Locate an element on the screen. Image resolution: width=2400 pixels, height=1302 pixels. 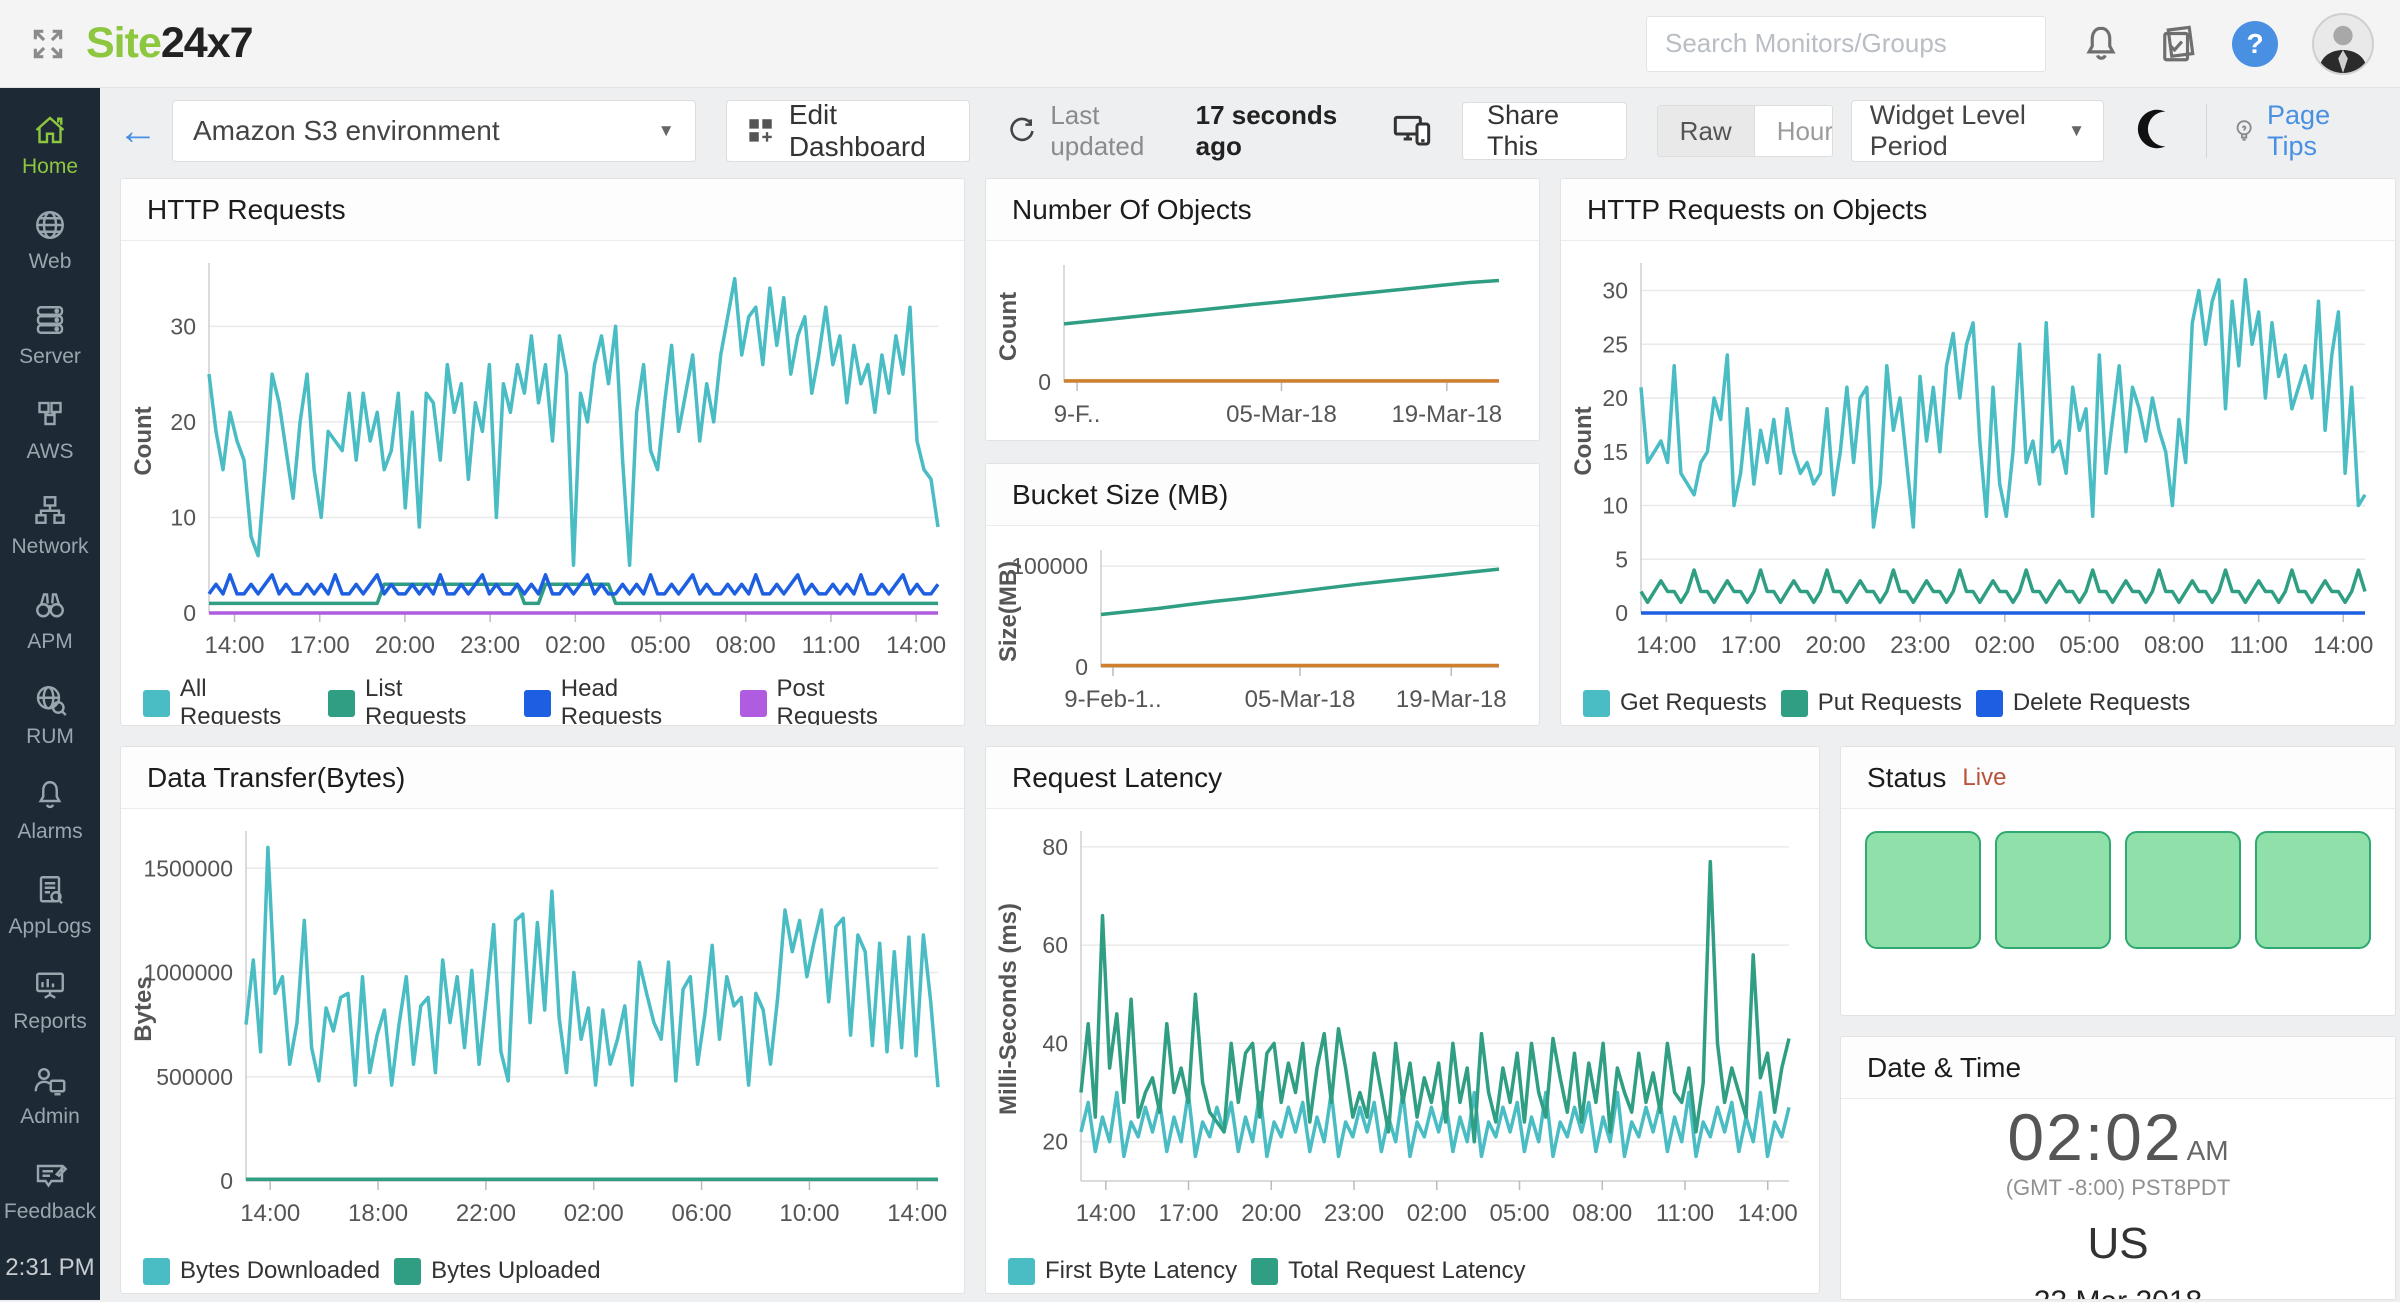
rum-globe-magnifier-icon is located at coordinates (51, 701).